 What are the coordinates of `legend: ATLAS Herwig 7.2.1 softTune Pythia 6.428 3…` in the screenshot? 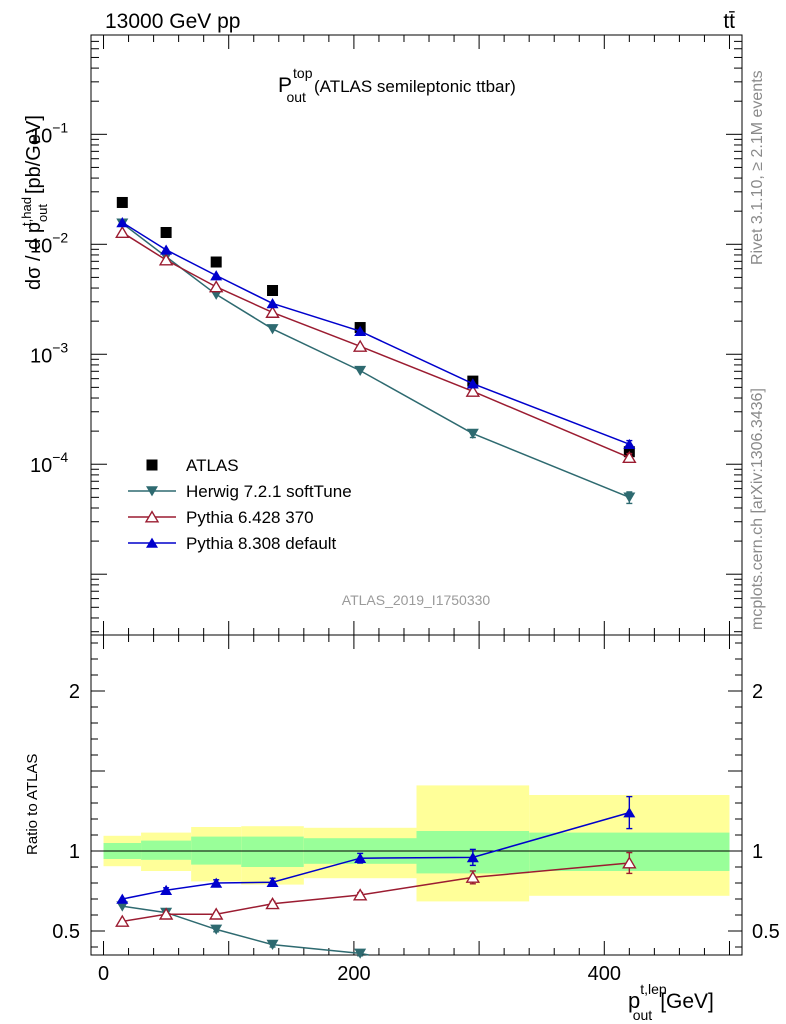 It's located at (240, 504).